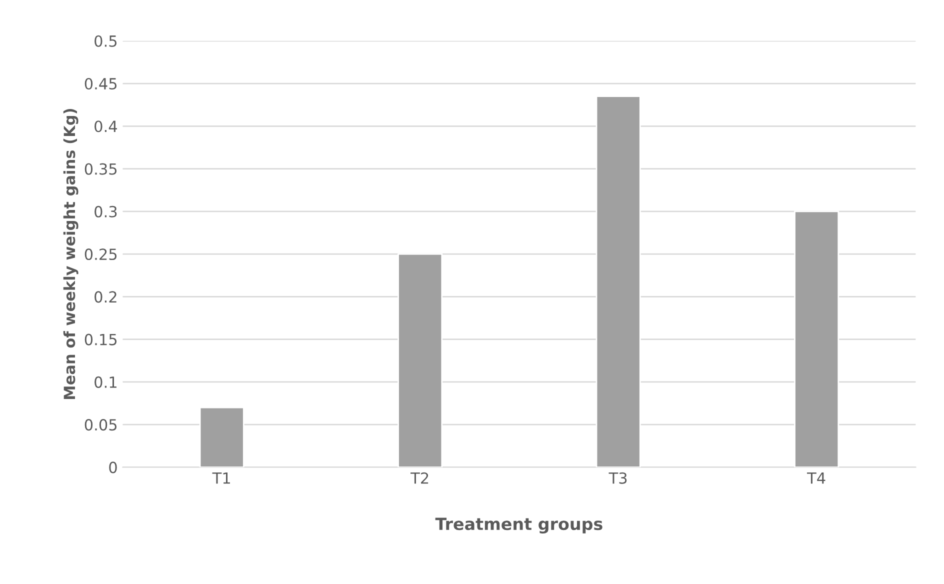 The width and height of the screenshot is (944, 584). I want to click on y-tick-label: 0.05, so click(100, 425).